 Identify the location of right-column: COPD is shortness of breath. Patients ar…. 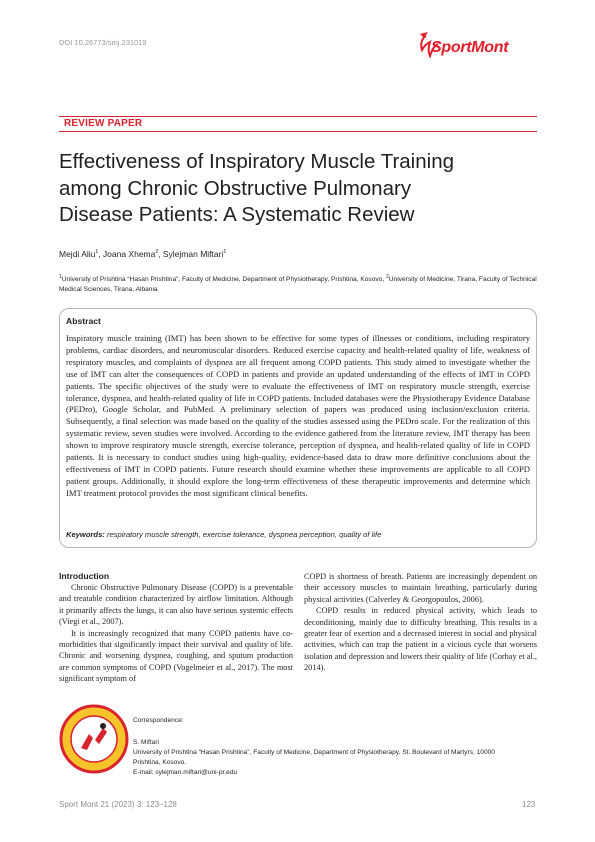
(420, 622).